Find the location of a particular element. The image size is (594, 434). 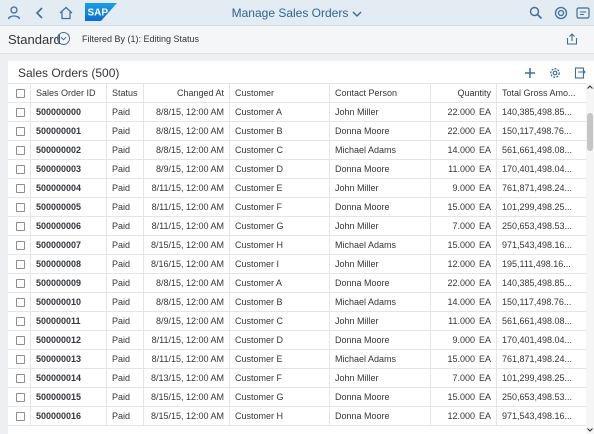

back-icon is located at coordinates (40, 13).